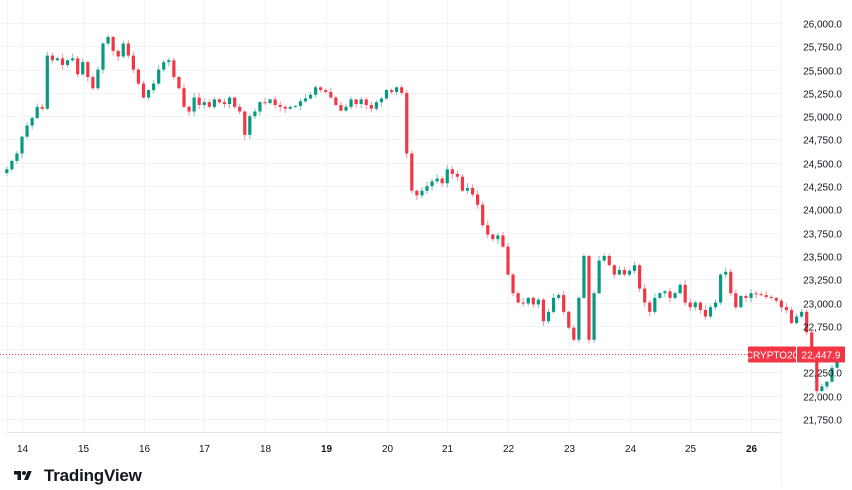 The image size is (852, 490). I want to click on last-price-label: CRYPTO20 22,447.9, so click(795, 354).